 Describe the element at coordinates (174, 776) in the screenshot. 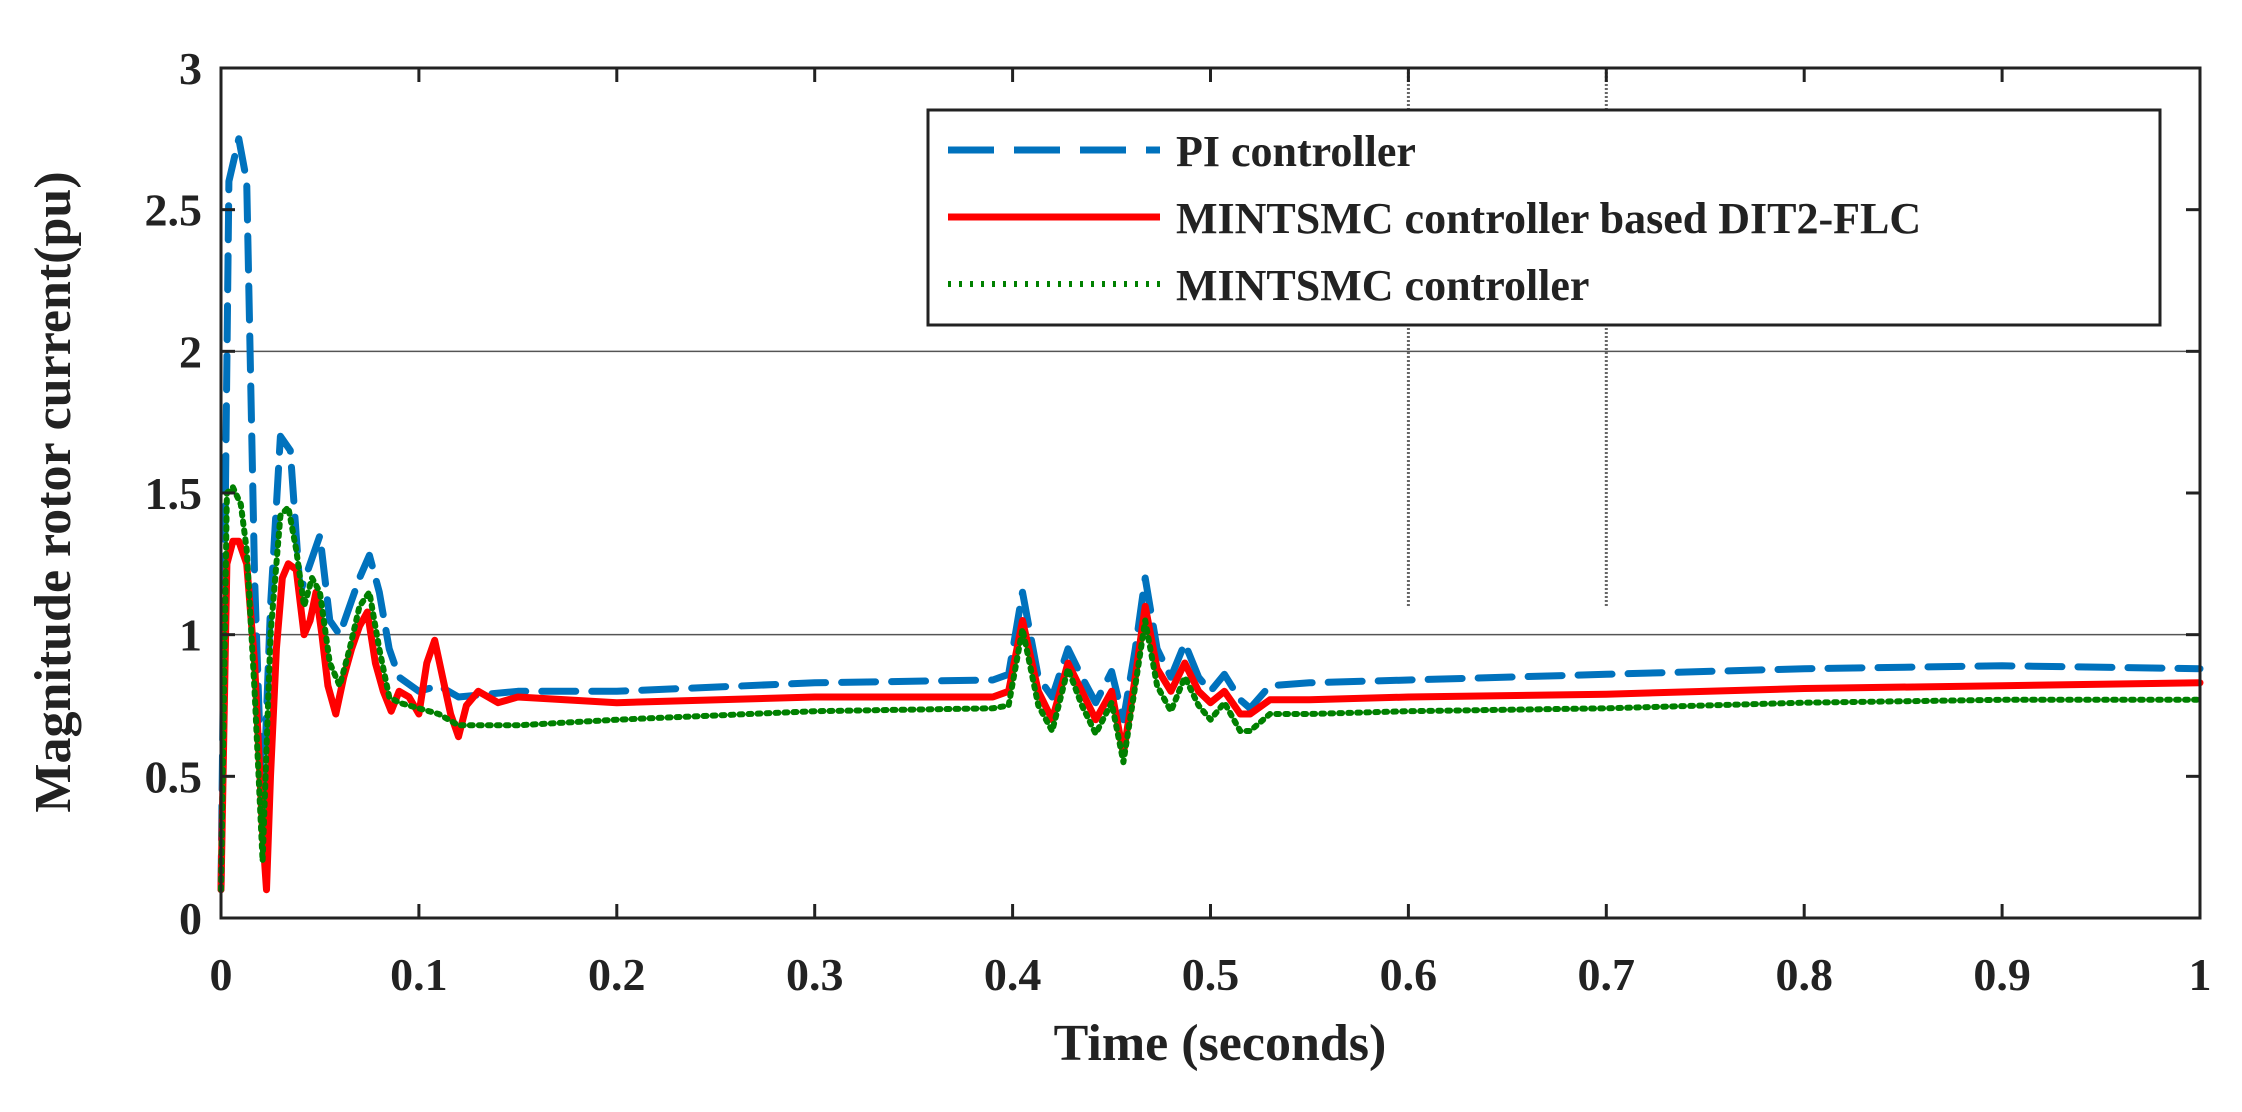

I see `y-tick-label: 0.5` at that location.